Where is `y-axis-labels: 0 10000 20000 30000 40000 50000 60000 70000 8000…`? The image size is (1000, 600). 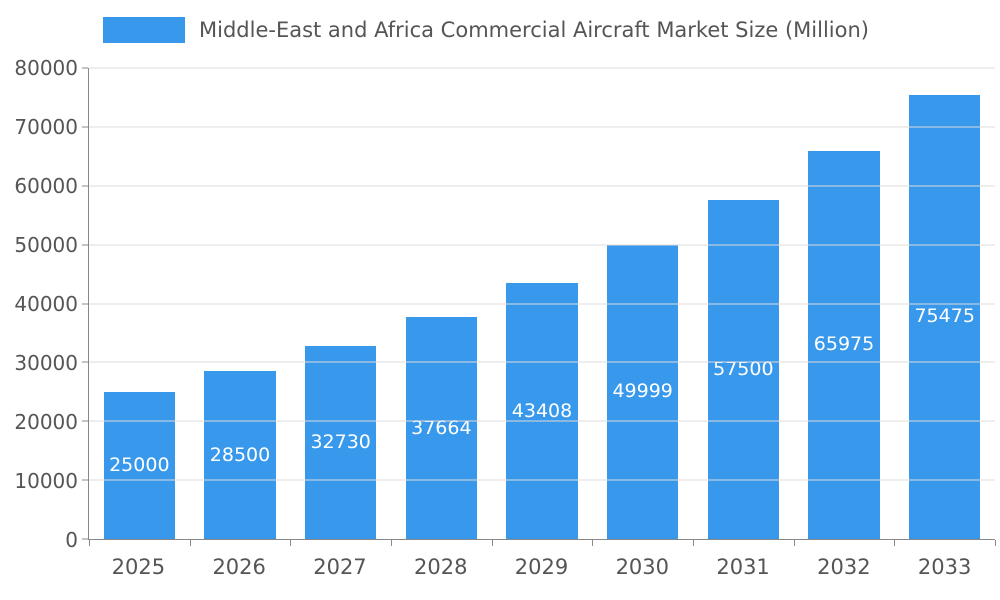 y-axis-labels: 0 10000 20000 30000 40000 50000 60000 70000 8000… is located at coordinates (39, 304).